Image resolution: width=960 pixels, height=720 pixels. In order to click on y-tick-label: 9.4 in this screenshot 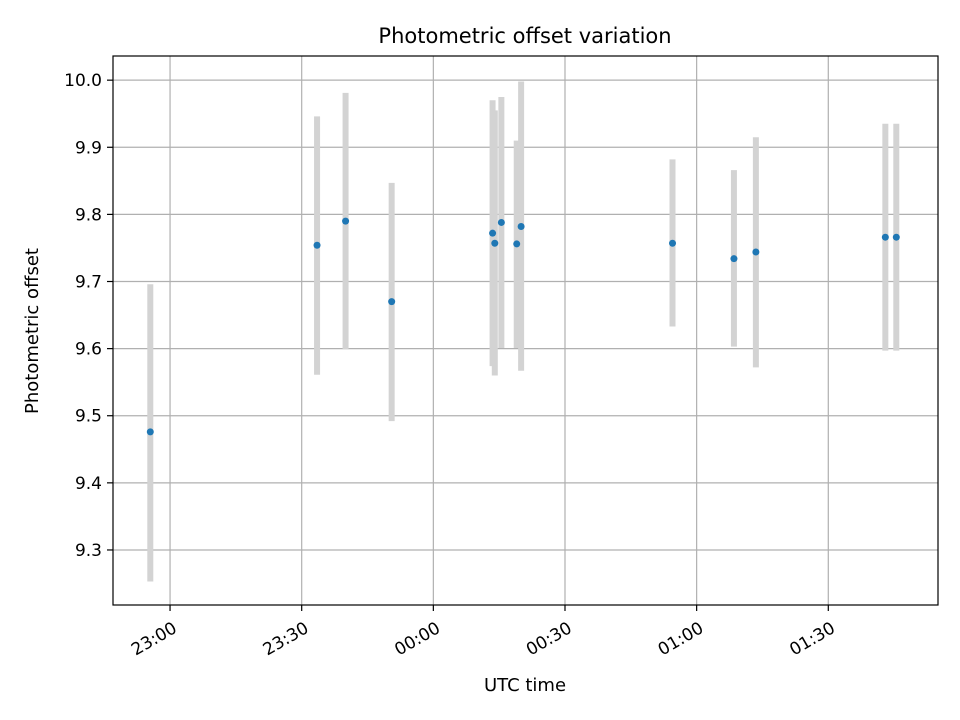, I will do `click(88, 484)`.